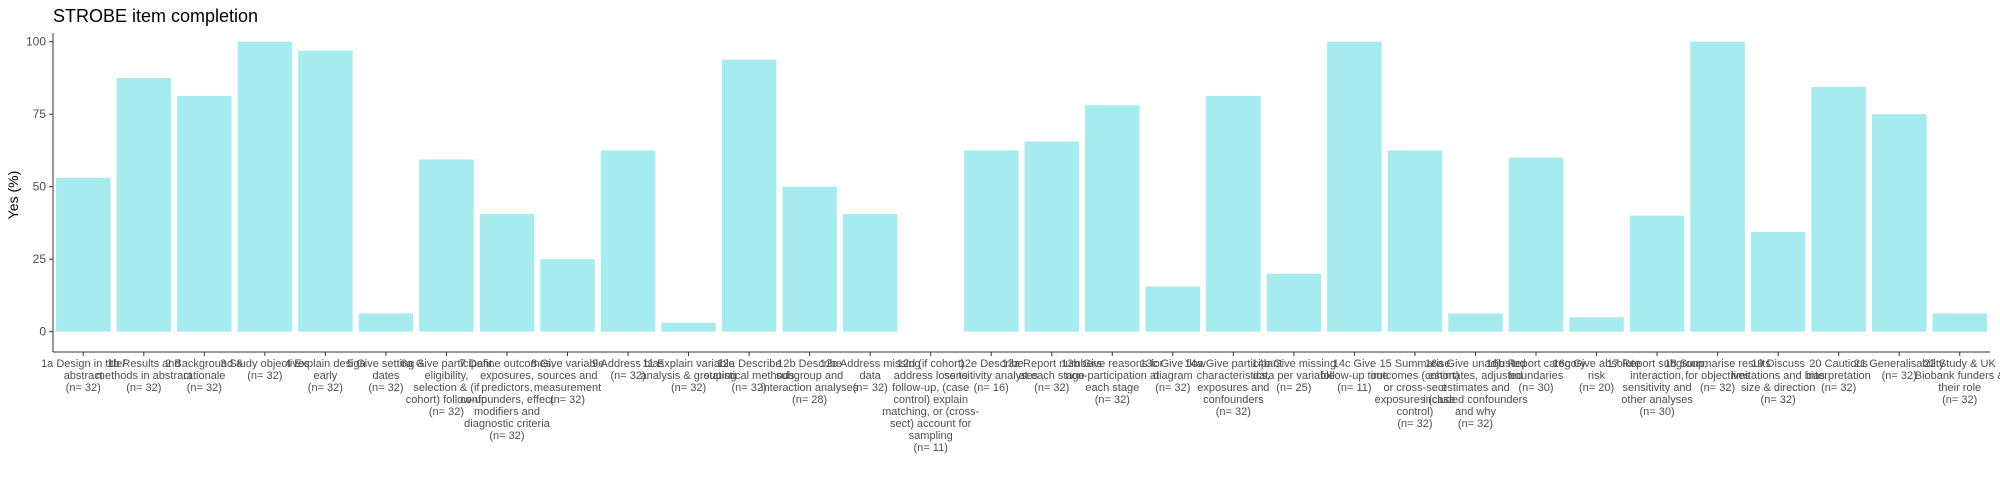 This screenshot has width=2000, height=488. I want to click on x-tick-label: 14b Give missing data per variable (n= 25), so click(1294, 376).